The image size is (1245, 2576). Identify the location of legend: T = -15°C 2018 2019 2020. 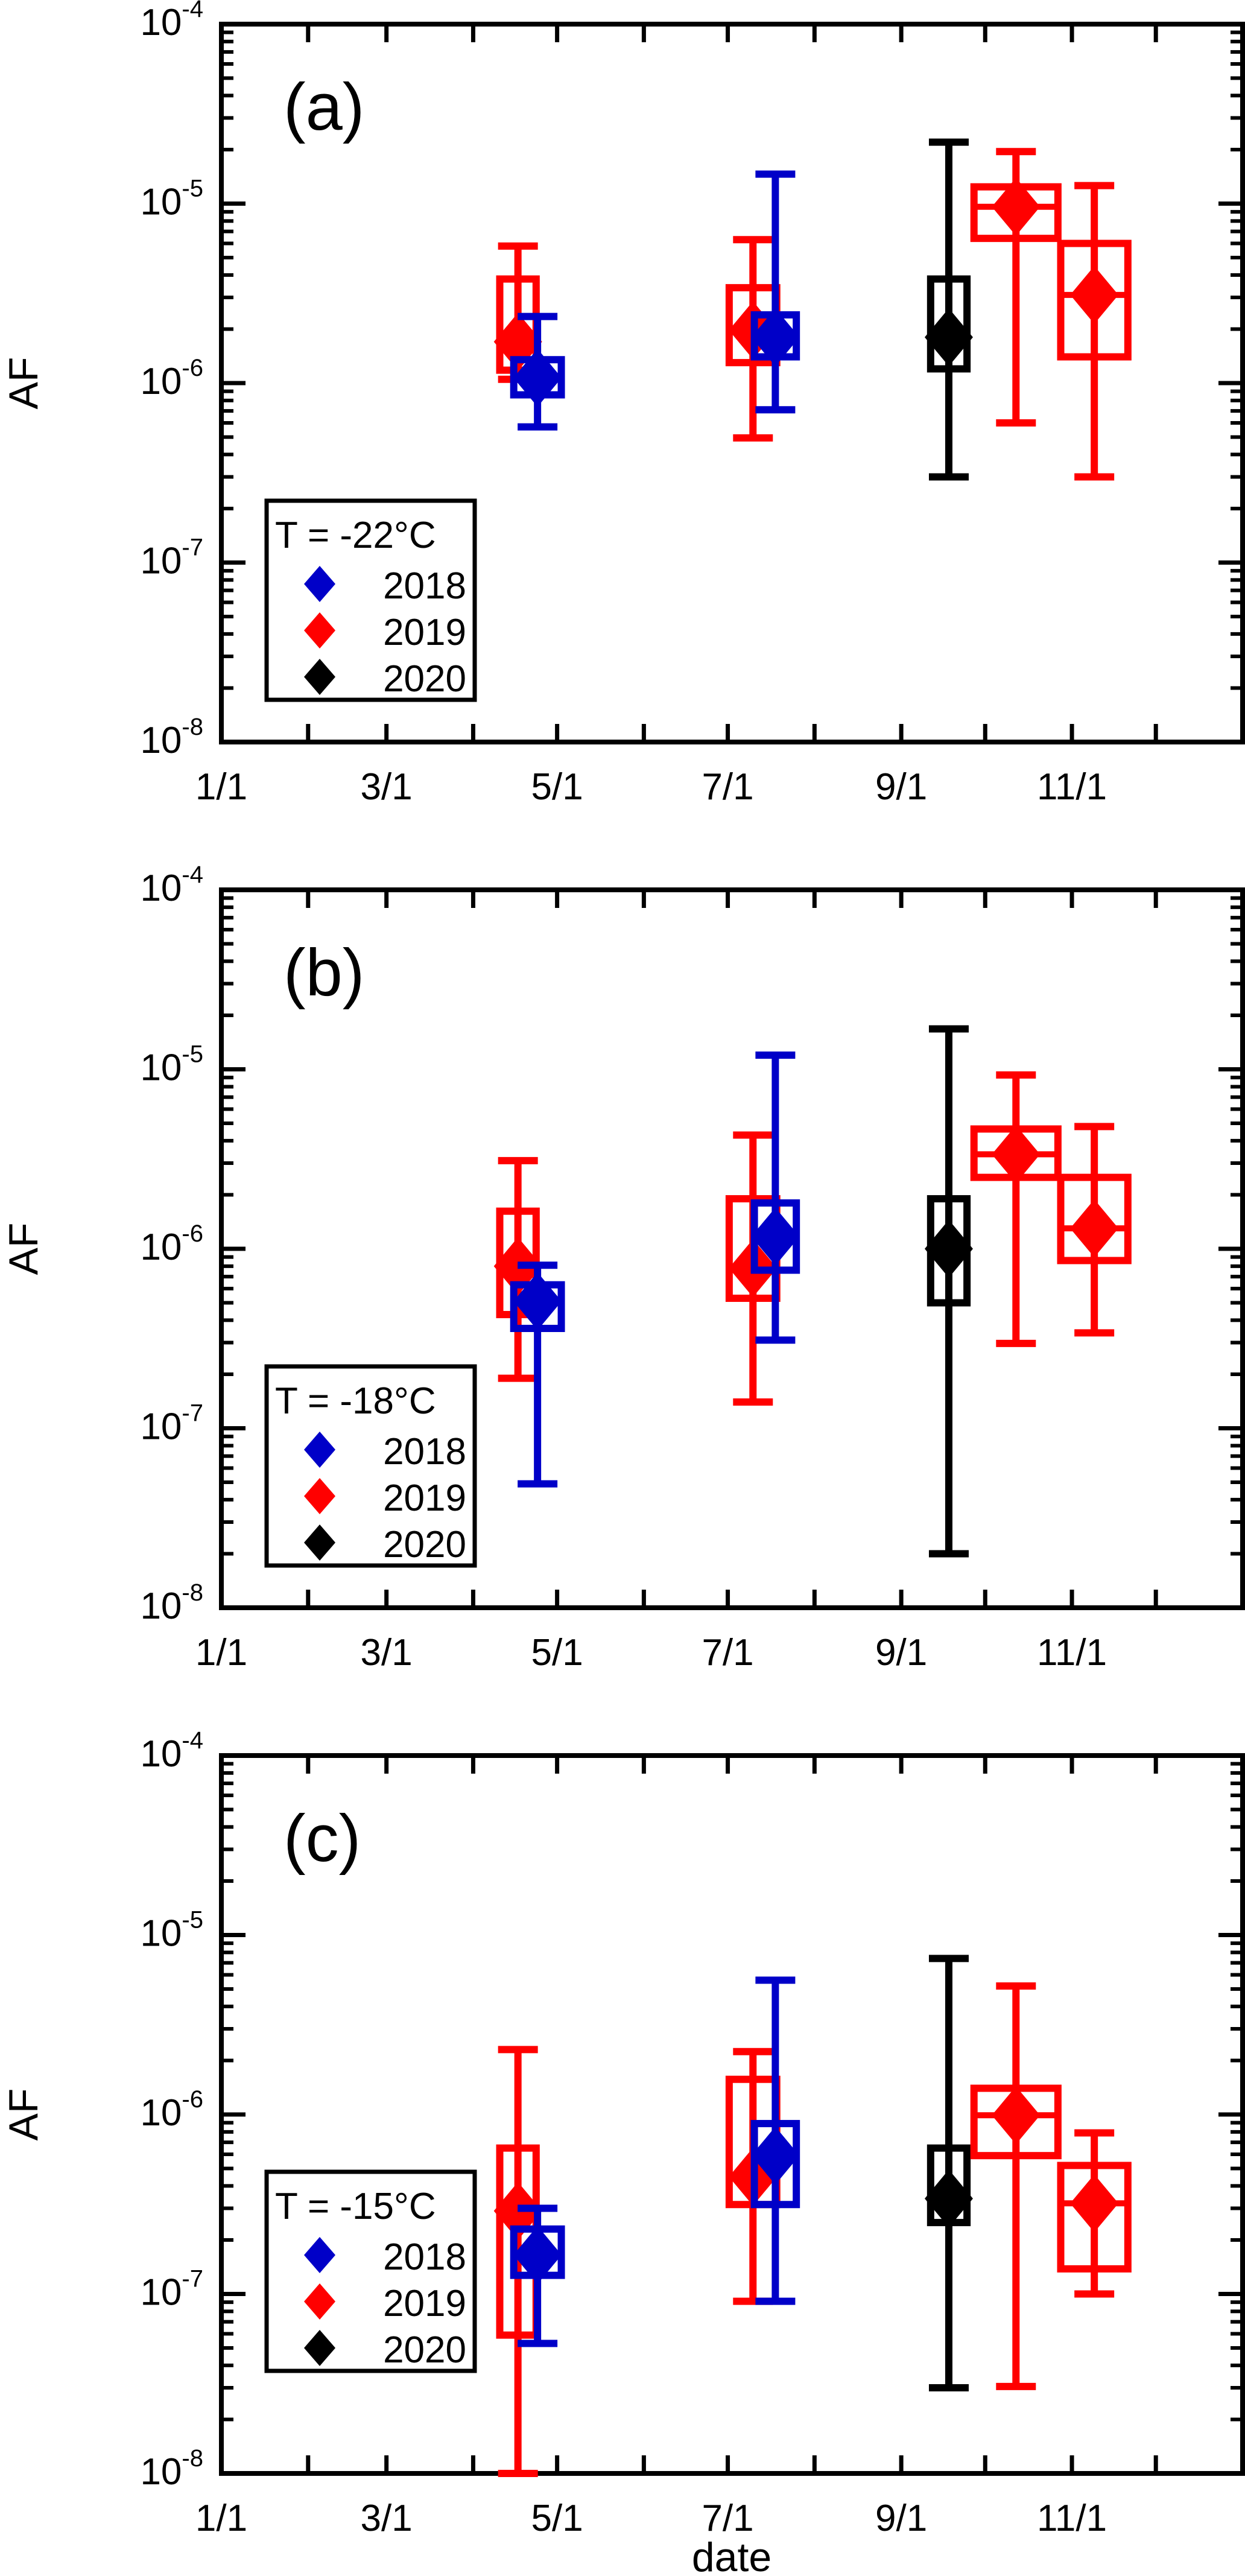
(370, 2271).